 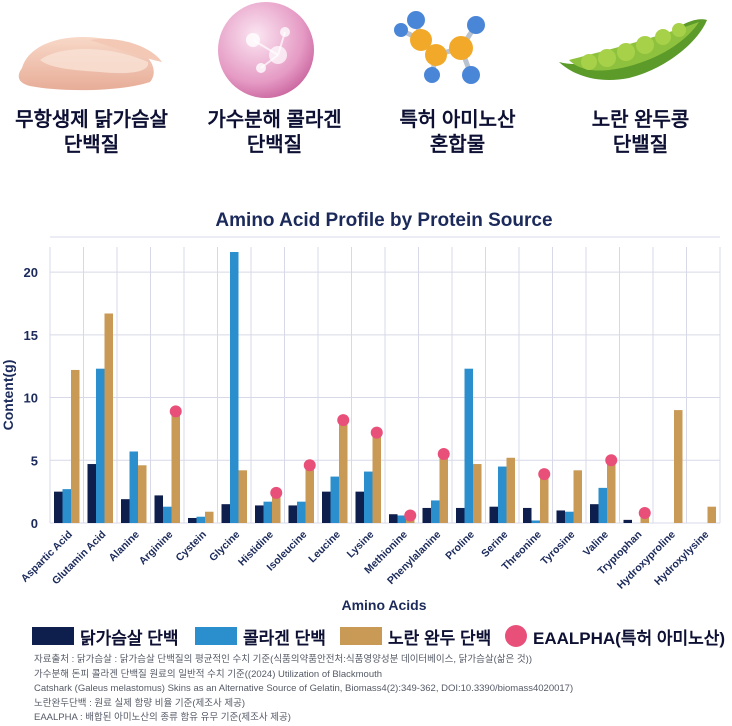 I want to click on y-tick-label: 5, so click(x=34, y=460).